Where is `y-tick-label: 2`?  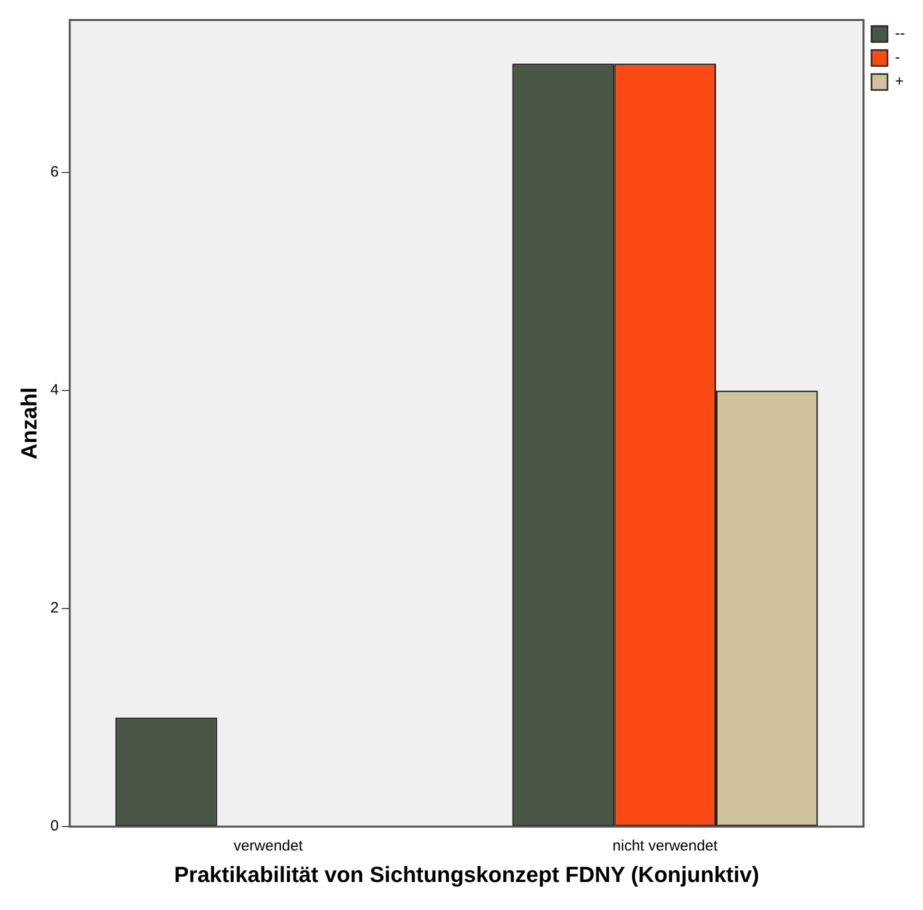 y-tick-label: 2 is located at coordinates (54, 608).